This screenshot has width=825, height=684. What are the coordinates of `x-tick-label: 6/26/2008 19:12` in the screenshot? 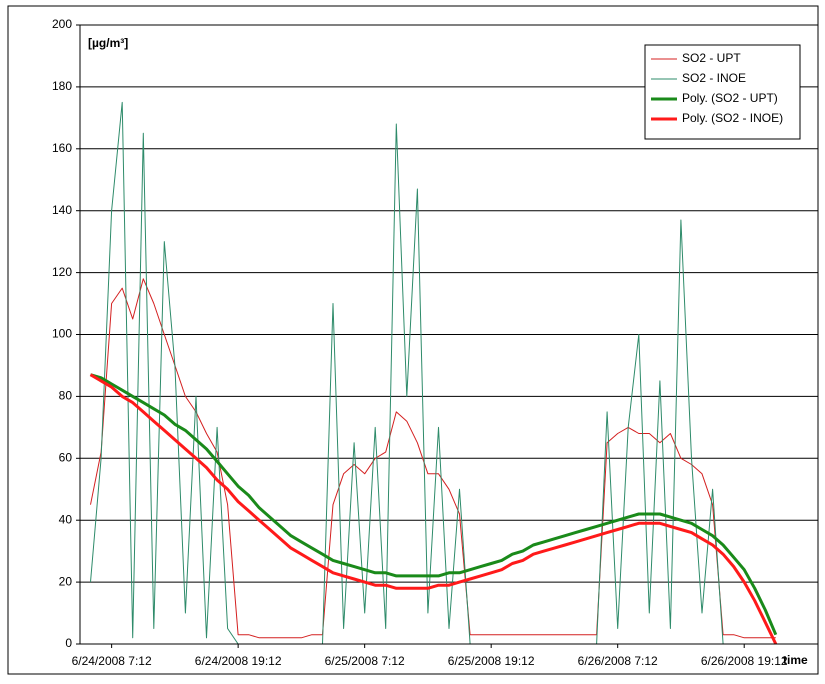 It's located at (744, 661).